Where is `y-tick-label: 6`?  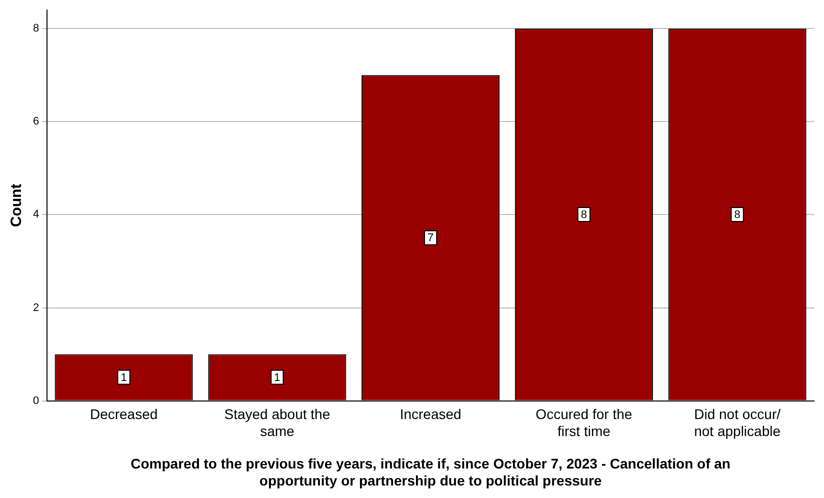
y-tick-label: 6 is located at coordinates (36, 122).